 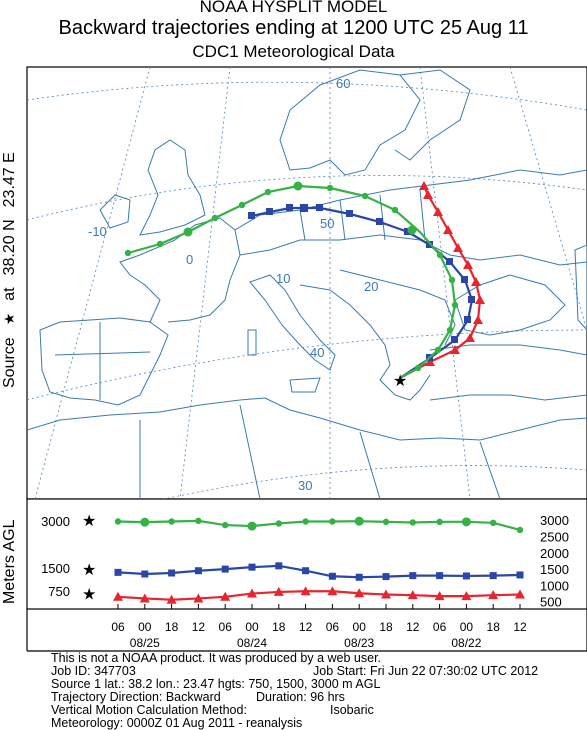 I want to click on lat-label: 50, so click(x=327, y=223).